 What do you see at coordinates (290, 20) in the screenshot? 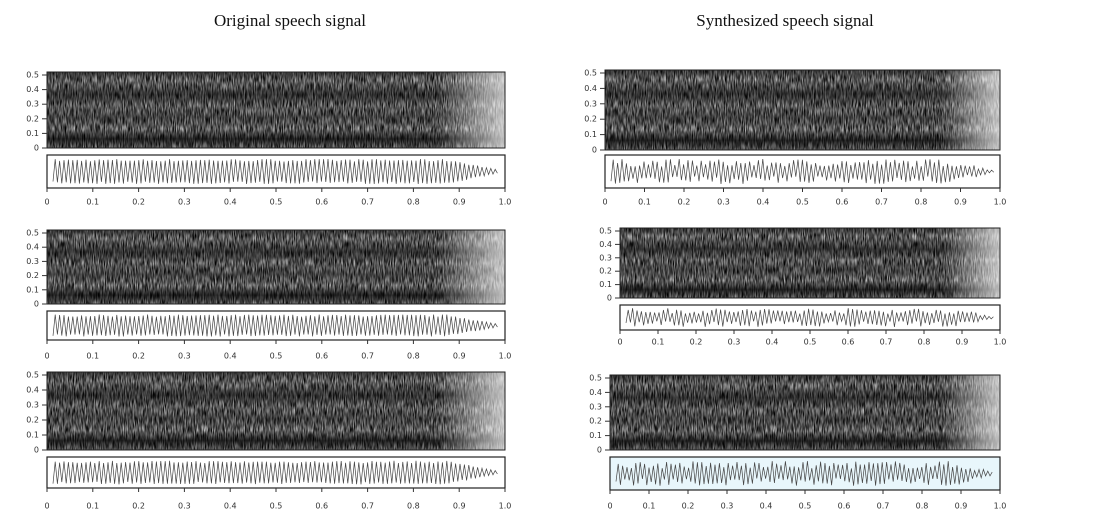
I see `column-title: Original speech signal` at bounding box center [290, 20].